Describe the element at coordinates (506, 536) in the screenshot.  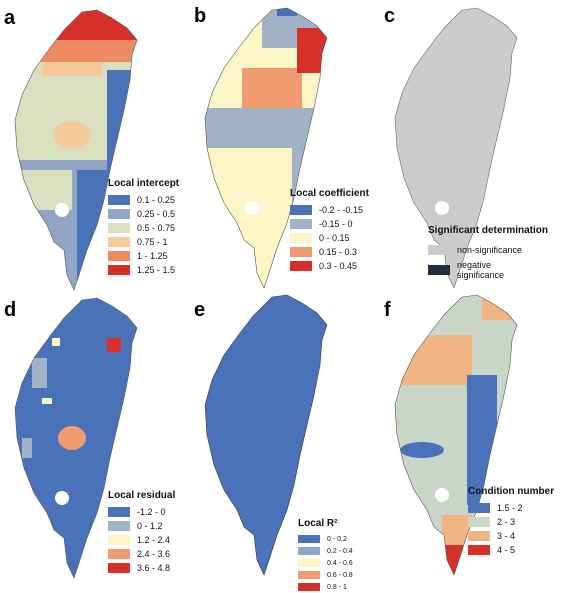
I see `legend-label: 3 - 4` at that location.